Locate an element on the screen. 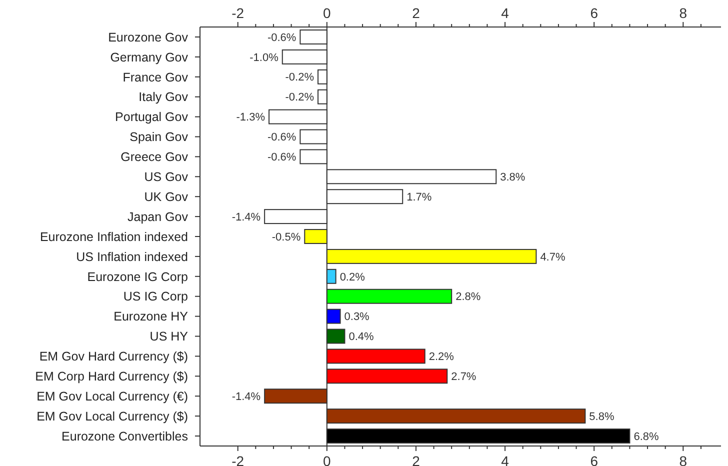  y-tick-label: Italy Gov is located at coordinates (163, 97).